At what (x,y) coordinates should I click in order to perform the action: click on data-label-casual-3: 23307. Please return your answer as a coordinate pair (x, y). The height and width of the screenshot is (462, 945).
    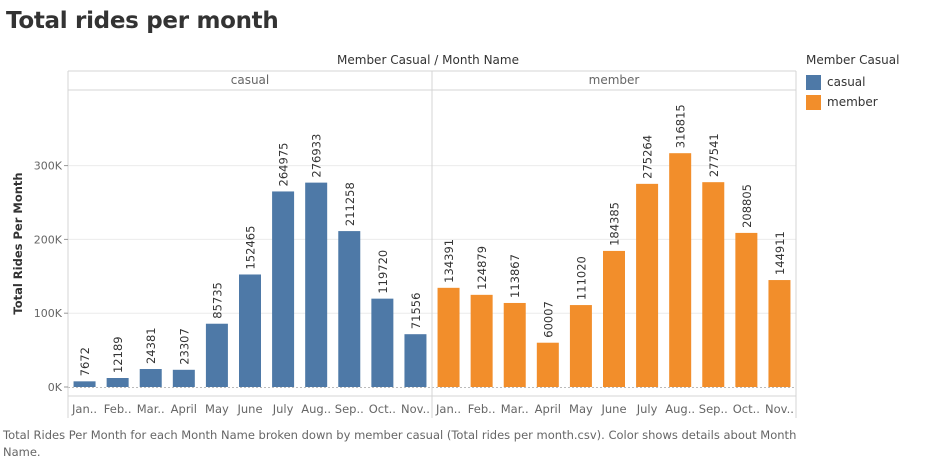
    Looking at the image, I should click on (184, 346).